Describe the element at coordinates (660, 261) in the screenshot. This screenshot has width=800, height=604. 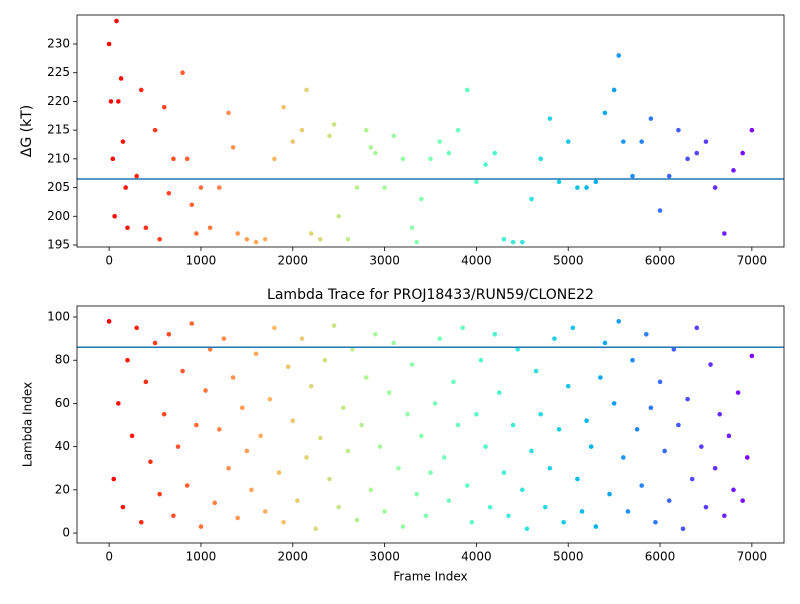
I see `x-tick-label: 6000` at that location.